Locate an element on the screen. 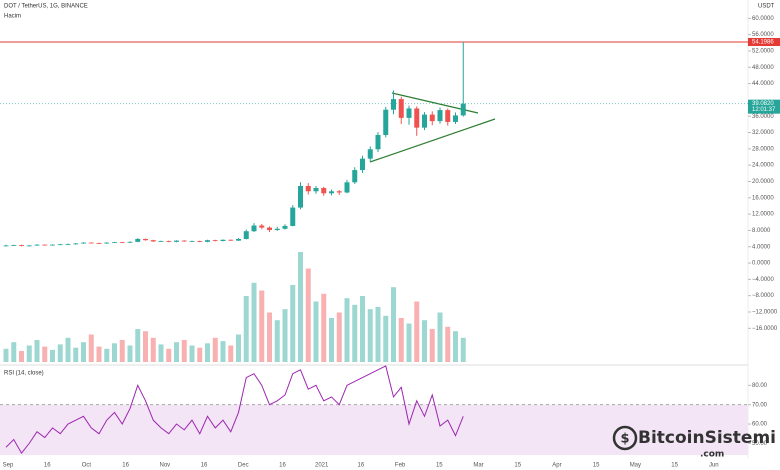 The image size is (780, 470). watermark-logo-symbol: $ is located at coordinates (624, 439).